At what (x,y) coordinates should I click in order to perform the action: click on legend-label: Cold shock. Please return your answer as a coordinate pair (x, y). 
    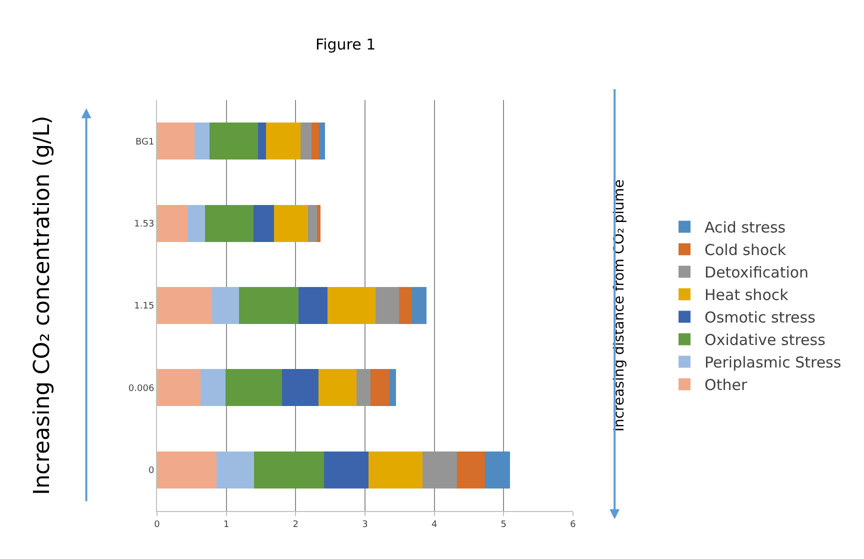
    Looking at the image, I should click on (745, 250).